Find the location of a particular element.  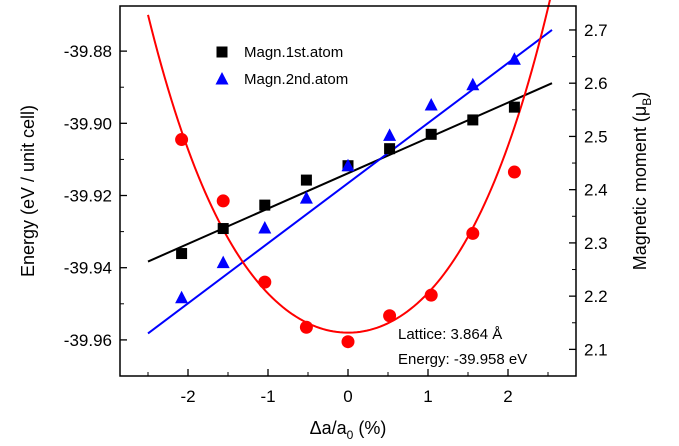

y-tick-label: -39.94 is located at coordinates (88, 268).